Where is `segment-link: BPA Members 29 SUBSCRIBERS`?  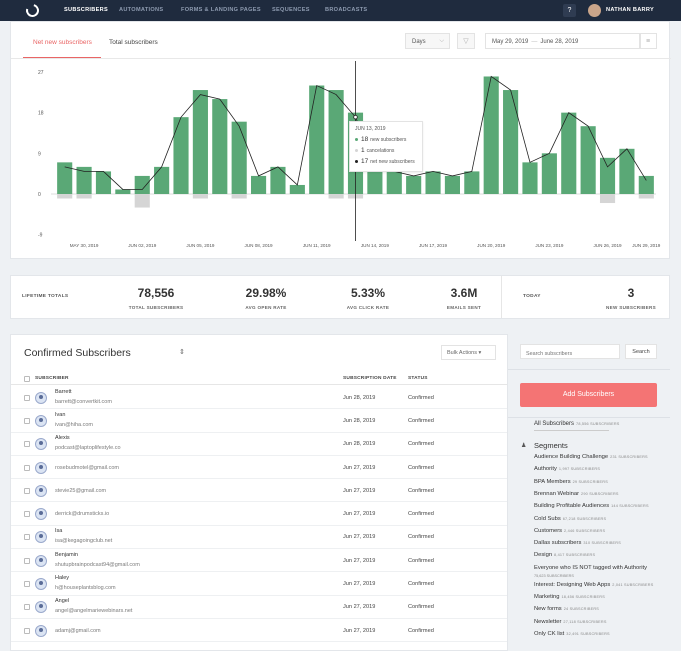
segment-link: BPA Members 29 SUBSCRIBERS is located at coordinates (571, 481).